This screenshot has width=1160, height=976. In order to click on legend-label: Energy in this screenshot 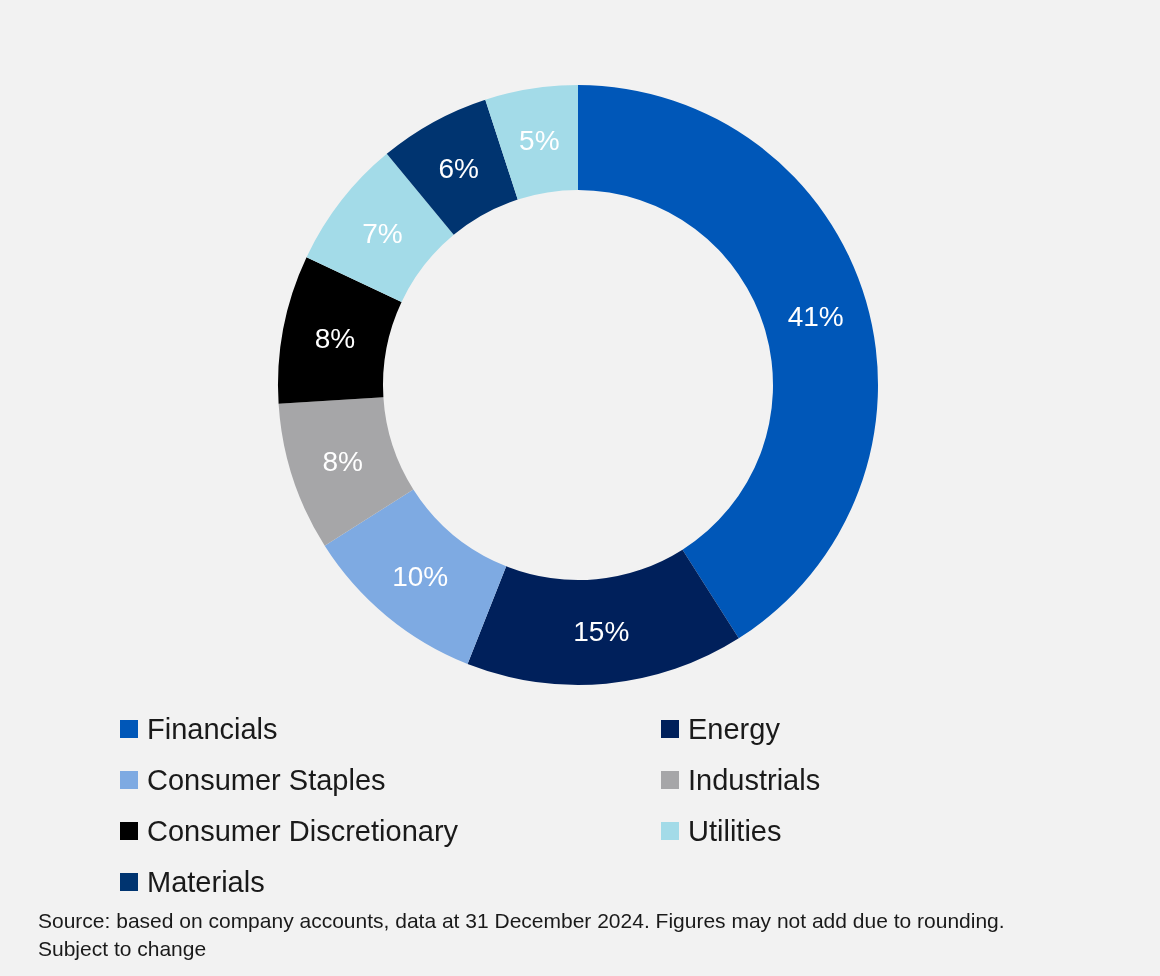, I will do `click(734, 729)`.